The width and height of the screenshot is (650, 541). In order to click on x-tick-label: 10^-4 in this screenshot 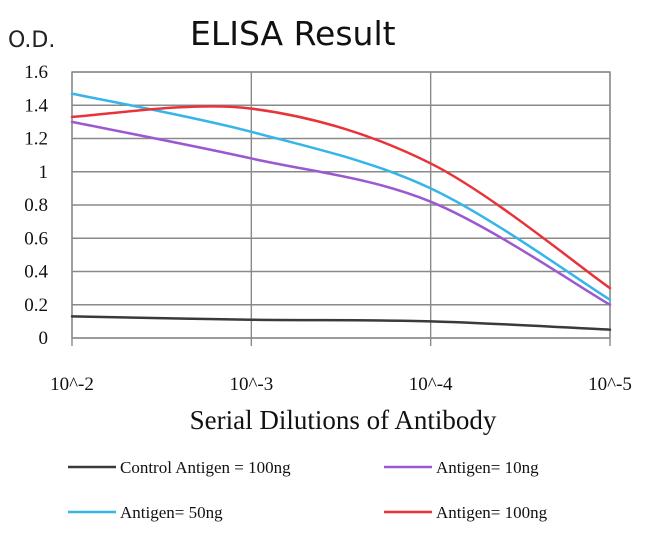, I will do `click(431, 384)`.